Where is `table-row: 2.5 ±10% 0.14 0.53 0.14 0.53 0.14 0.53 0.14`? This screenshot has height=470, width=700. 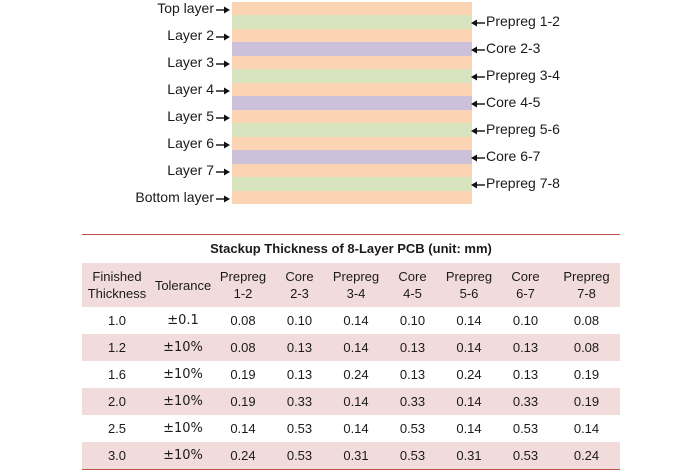
table-row: 2.5 ±10% 0.14 0.53 0.14 0.53 0.14 0.53 0.14 is located at coordinates (351, 428).